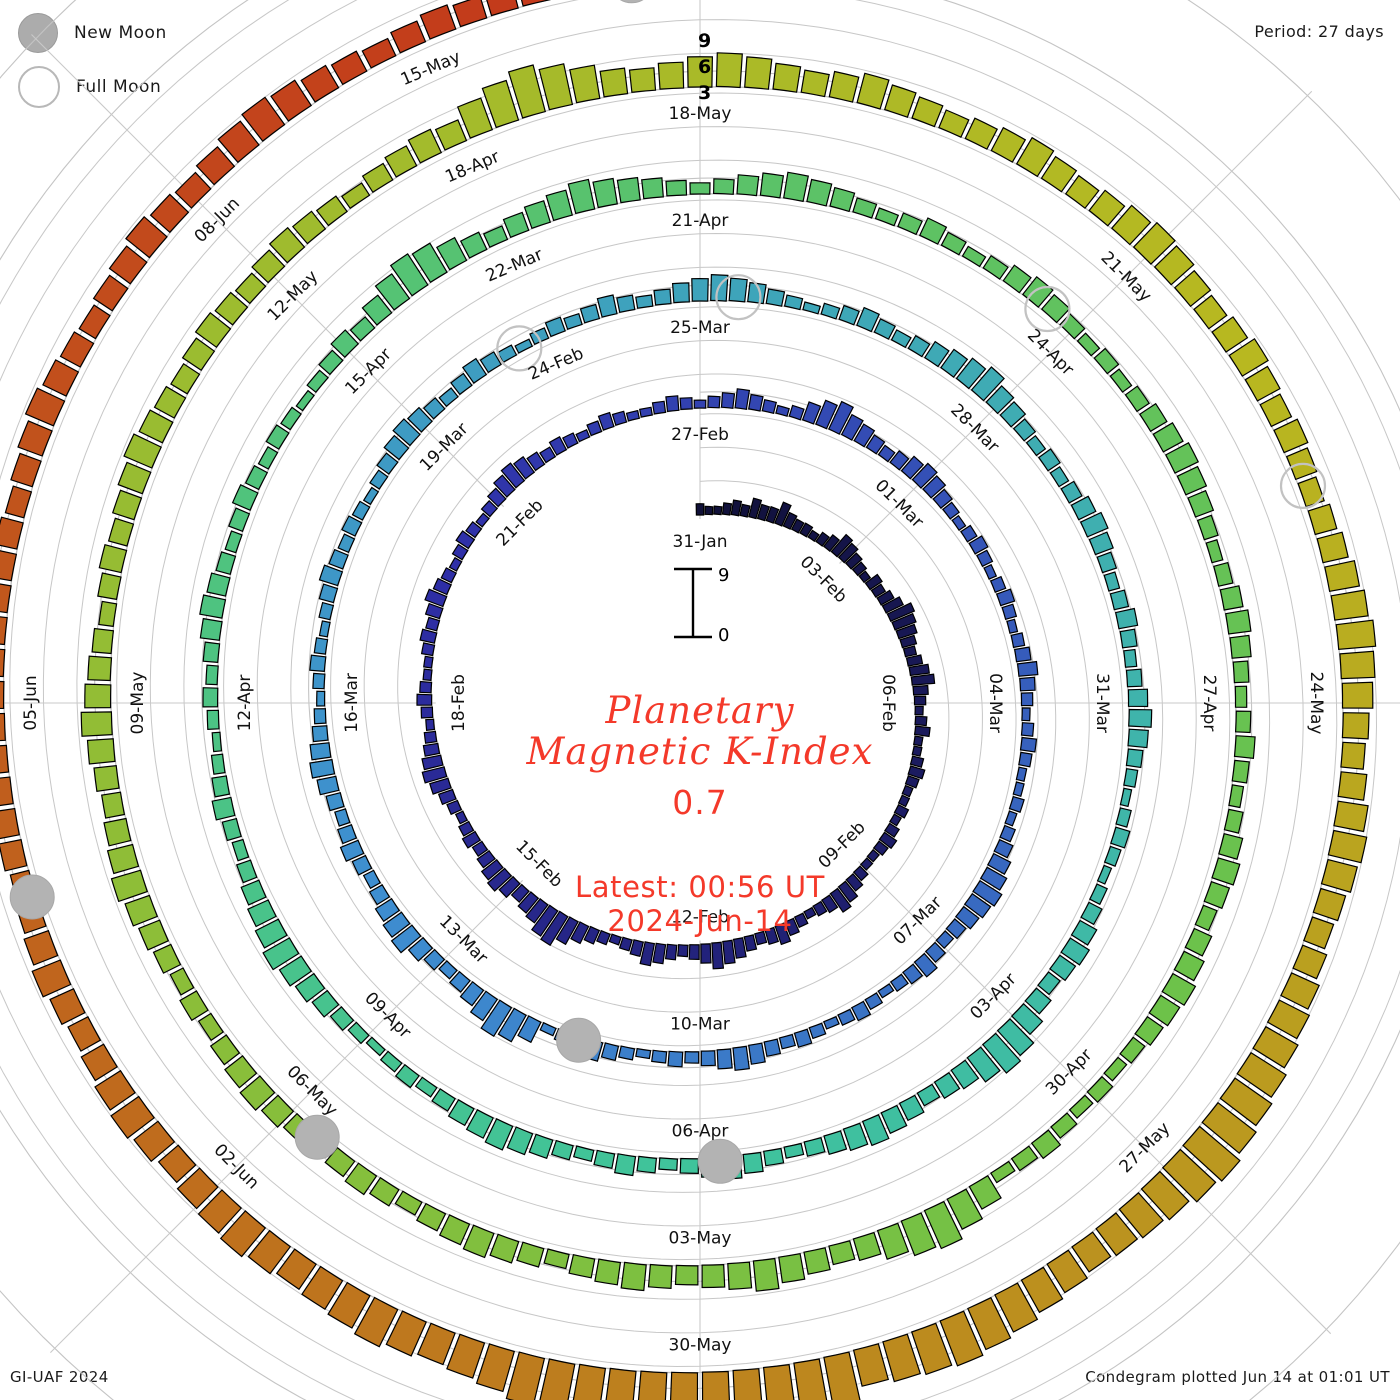 The width and height of the screenshot is (1400, 1400). I want to click on date-label: 21-Apr, so click(700, 221).